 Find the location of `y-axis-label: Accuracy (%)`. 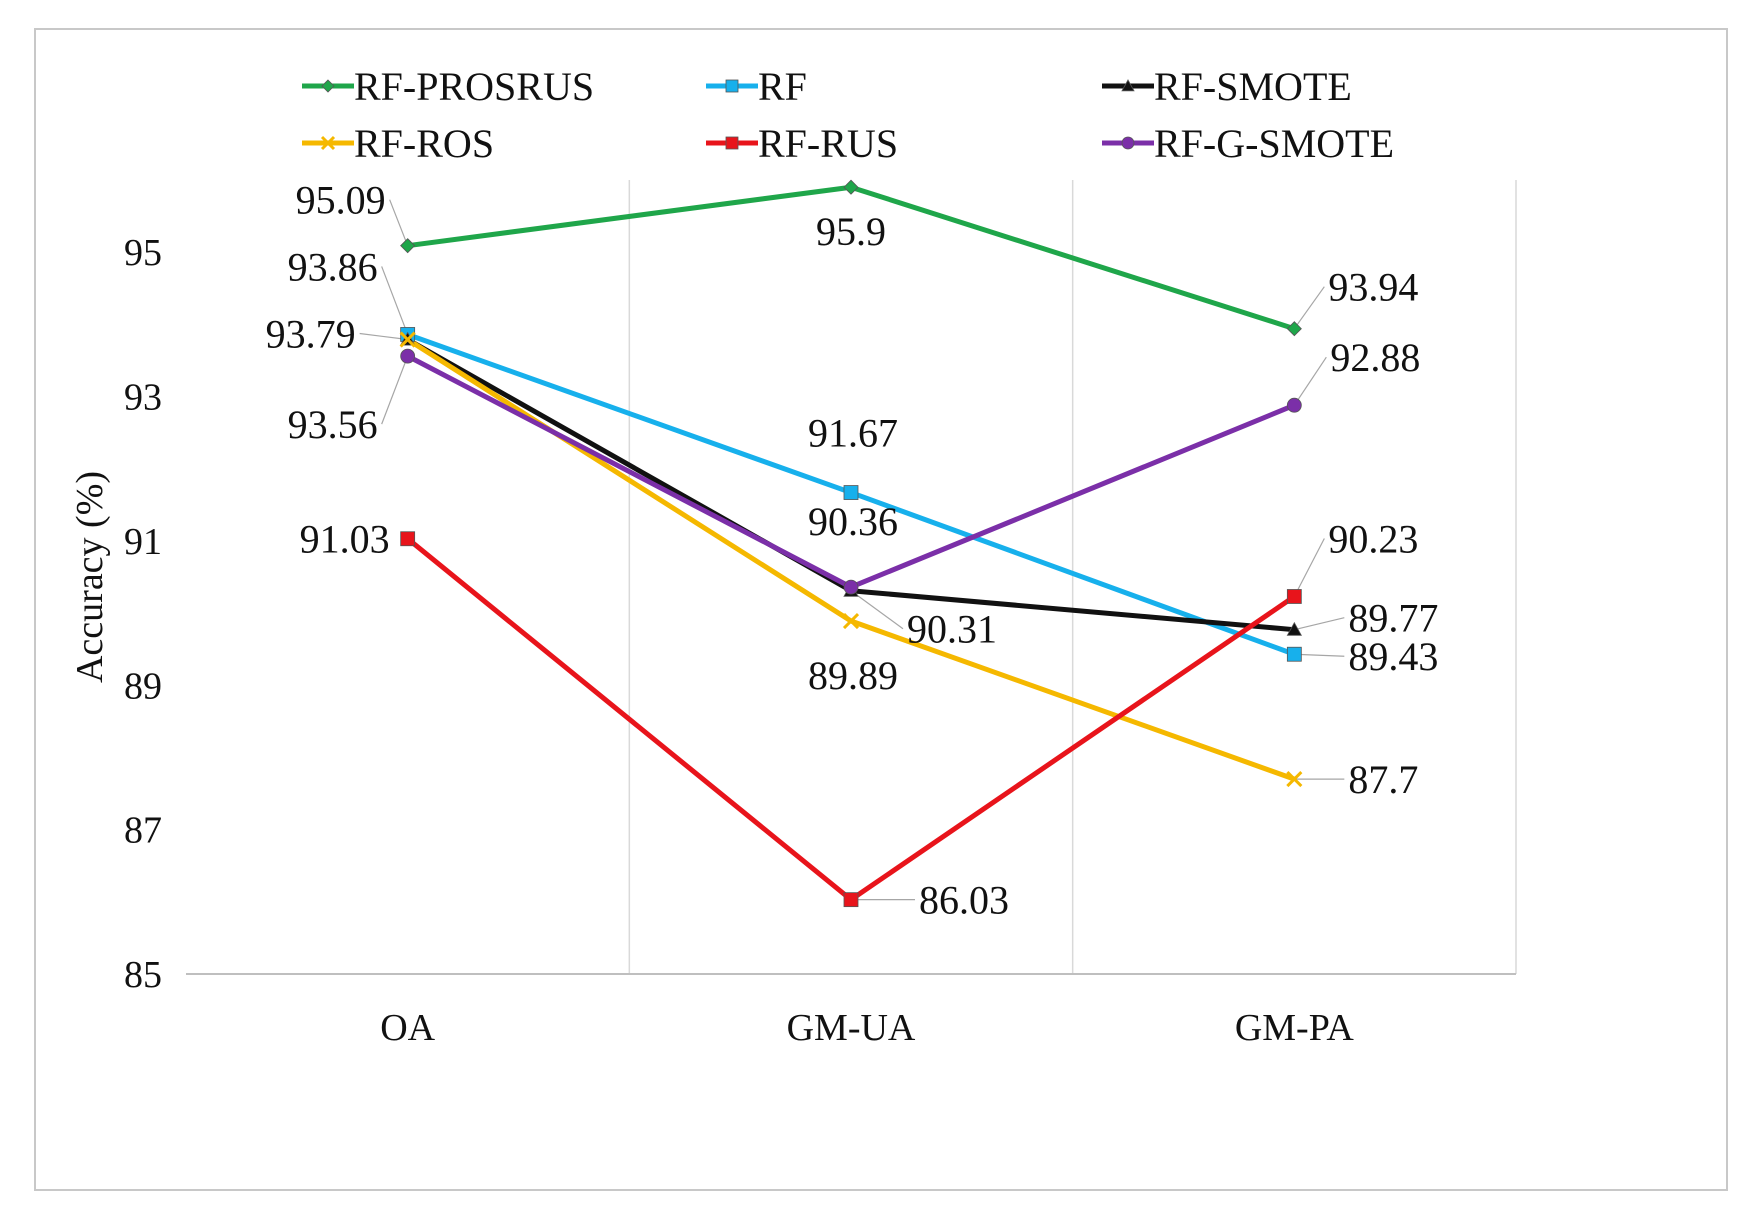

y-axis-label: Accuracy (%) is located at coordinates (90, 577).